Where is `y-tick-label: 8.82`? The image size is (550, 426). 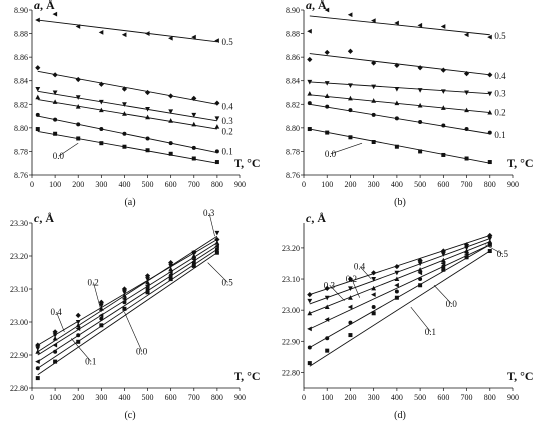 y-tick-label: 8.82 is located at coordinates (21, 104).